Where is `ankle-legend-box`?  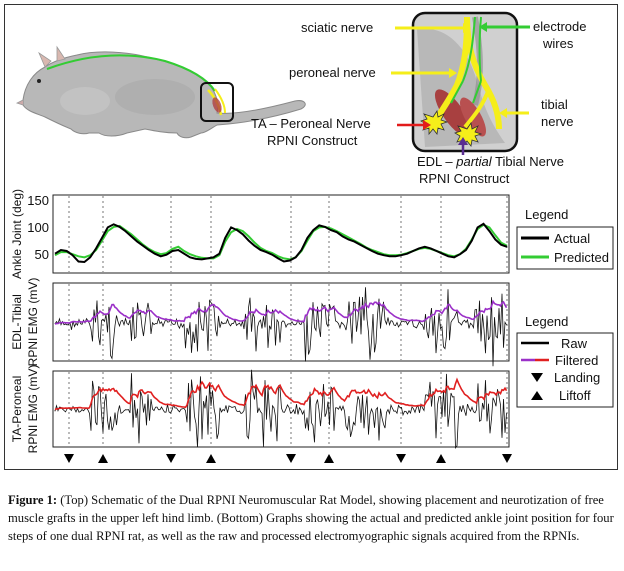
ankle-legend-box is located at coordinates (565, 248).